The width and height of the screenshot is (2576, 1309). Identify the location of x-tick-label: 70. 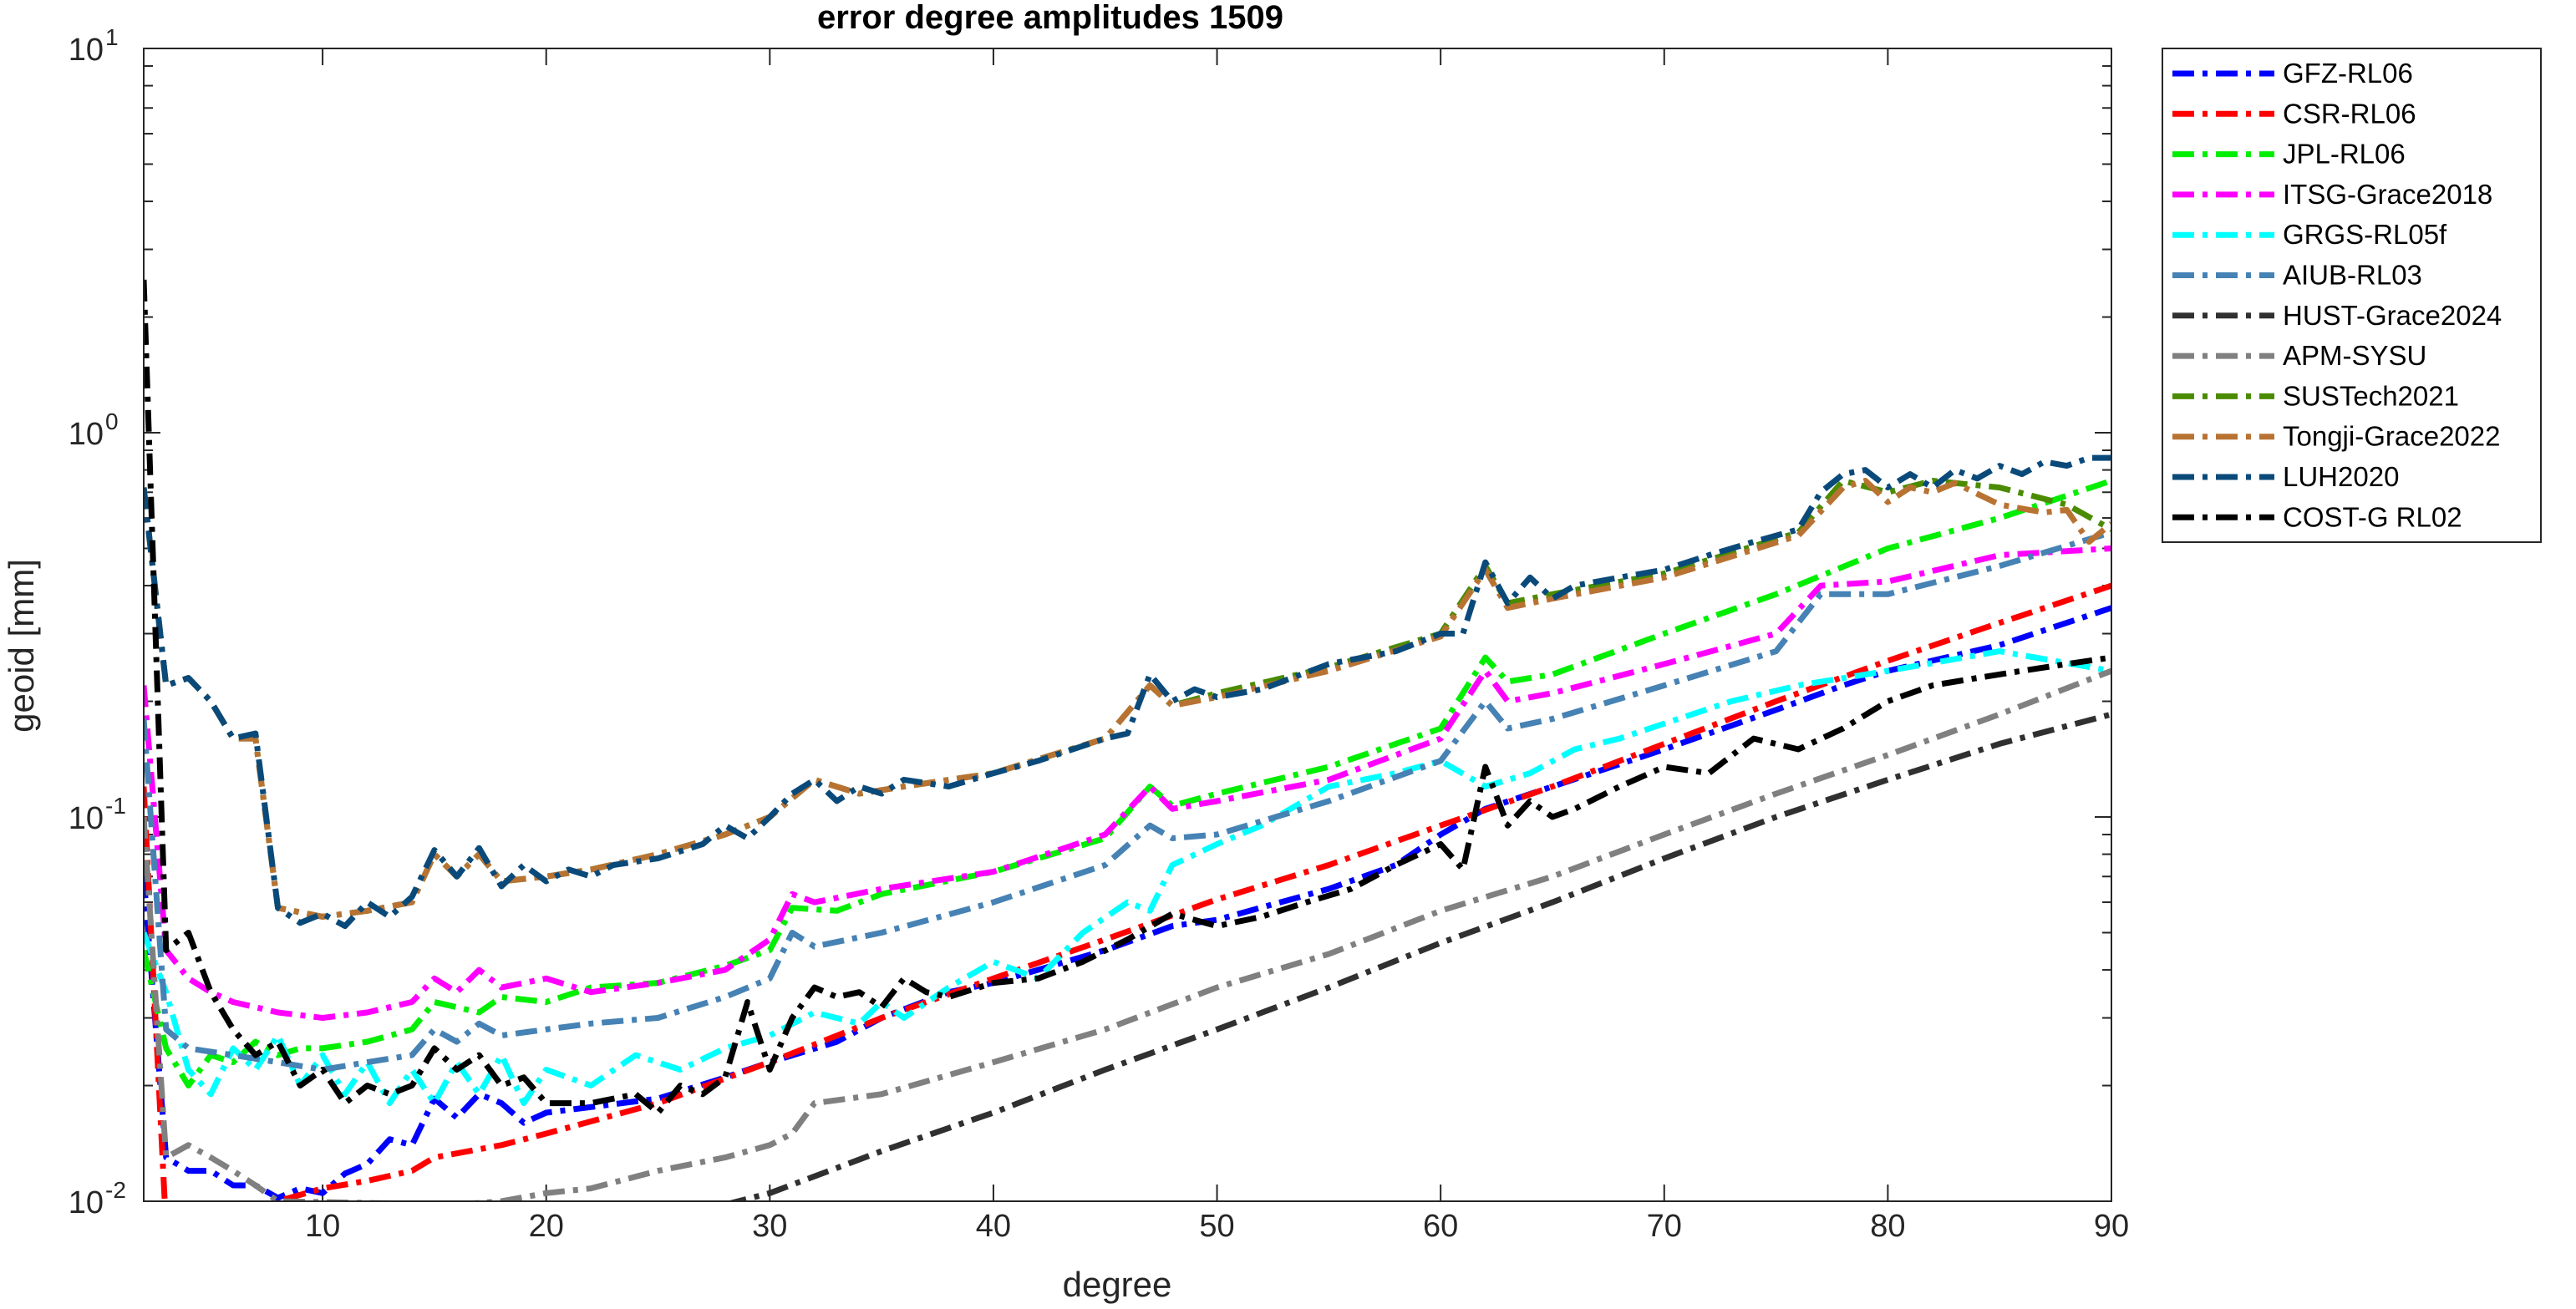
(1665, 1226).